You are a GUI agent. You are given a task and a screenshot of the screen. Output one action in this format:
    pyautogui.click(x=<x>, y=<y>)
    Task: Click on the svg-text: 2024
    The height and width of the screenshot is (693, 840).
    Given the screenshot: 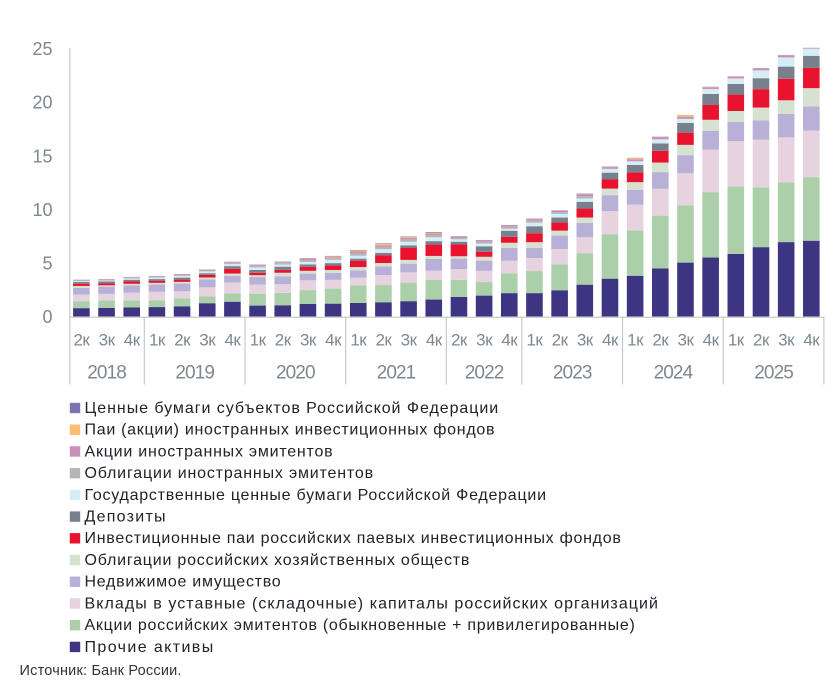 What is the action you would take?
    pyautogui.click(x=674, y=372)
    